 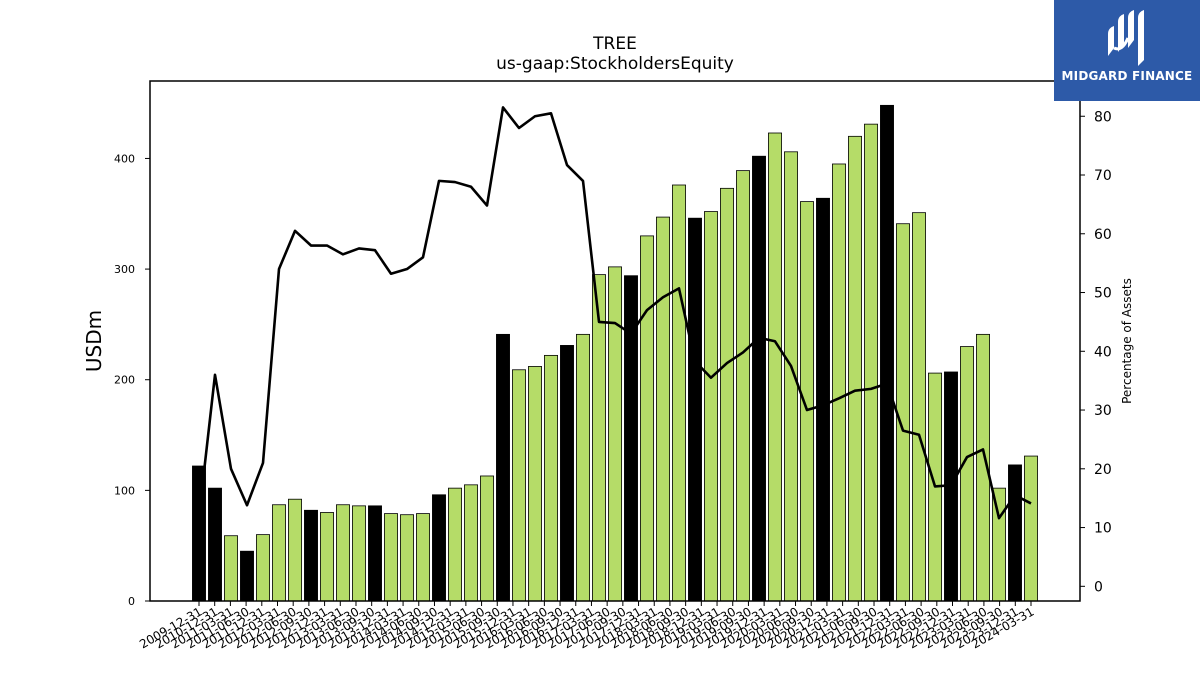 I want to click on y-right-tick-label: 40, so click(x=1103, y=352).